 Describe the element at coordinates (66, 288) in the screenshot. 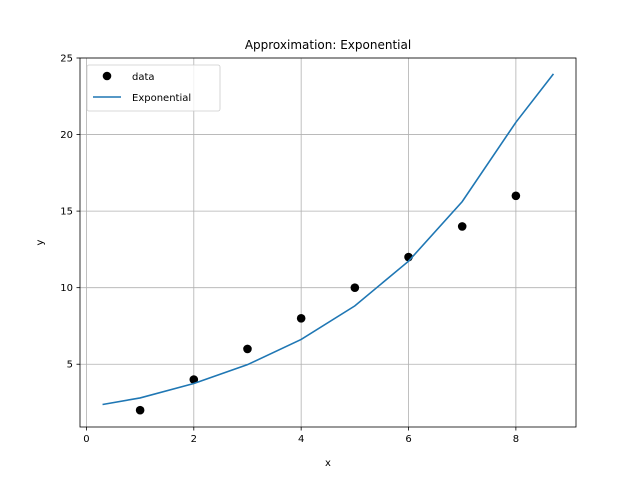

I see `y-tick-label: 10` at that location.